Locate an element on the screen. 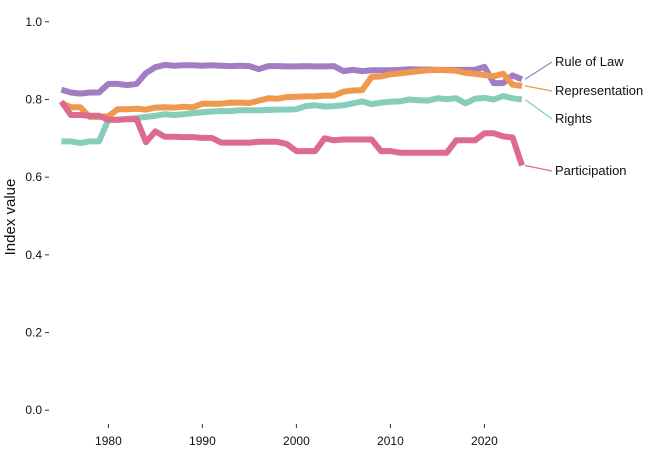 The width and height of the screenshot is (668, 472). y-axis: 0.0 0.2 0.4 0.6 0.8 1.0 is located at coordinates (37, 216).